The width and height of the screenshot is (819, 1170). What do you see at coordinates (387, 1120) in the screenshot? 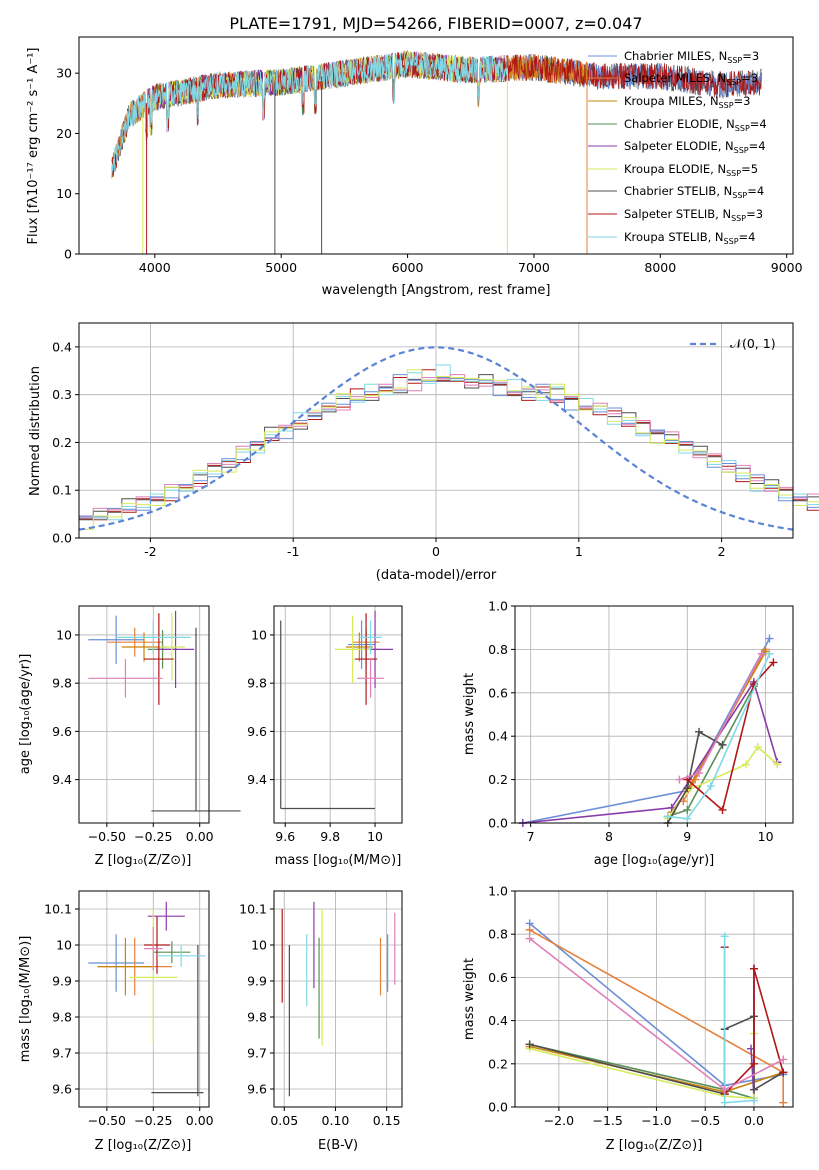
I see `x-tick-label: 0.15` at bounding box center [387, 1120].